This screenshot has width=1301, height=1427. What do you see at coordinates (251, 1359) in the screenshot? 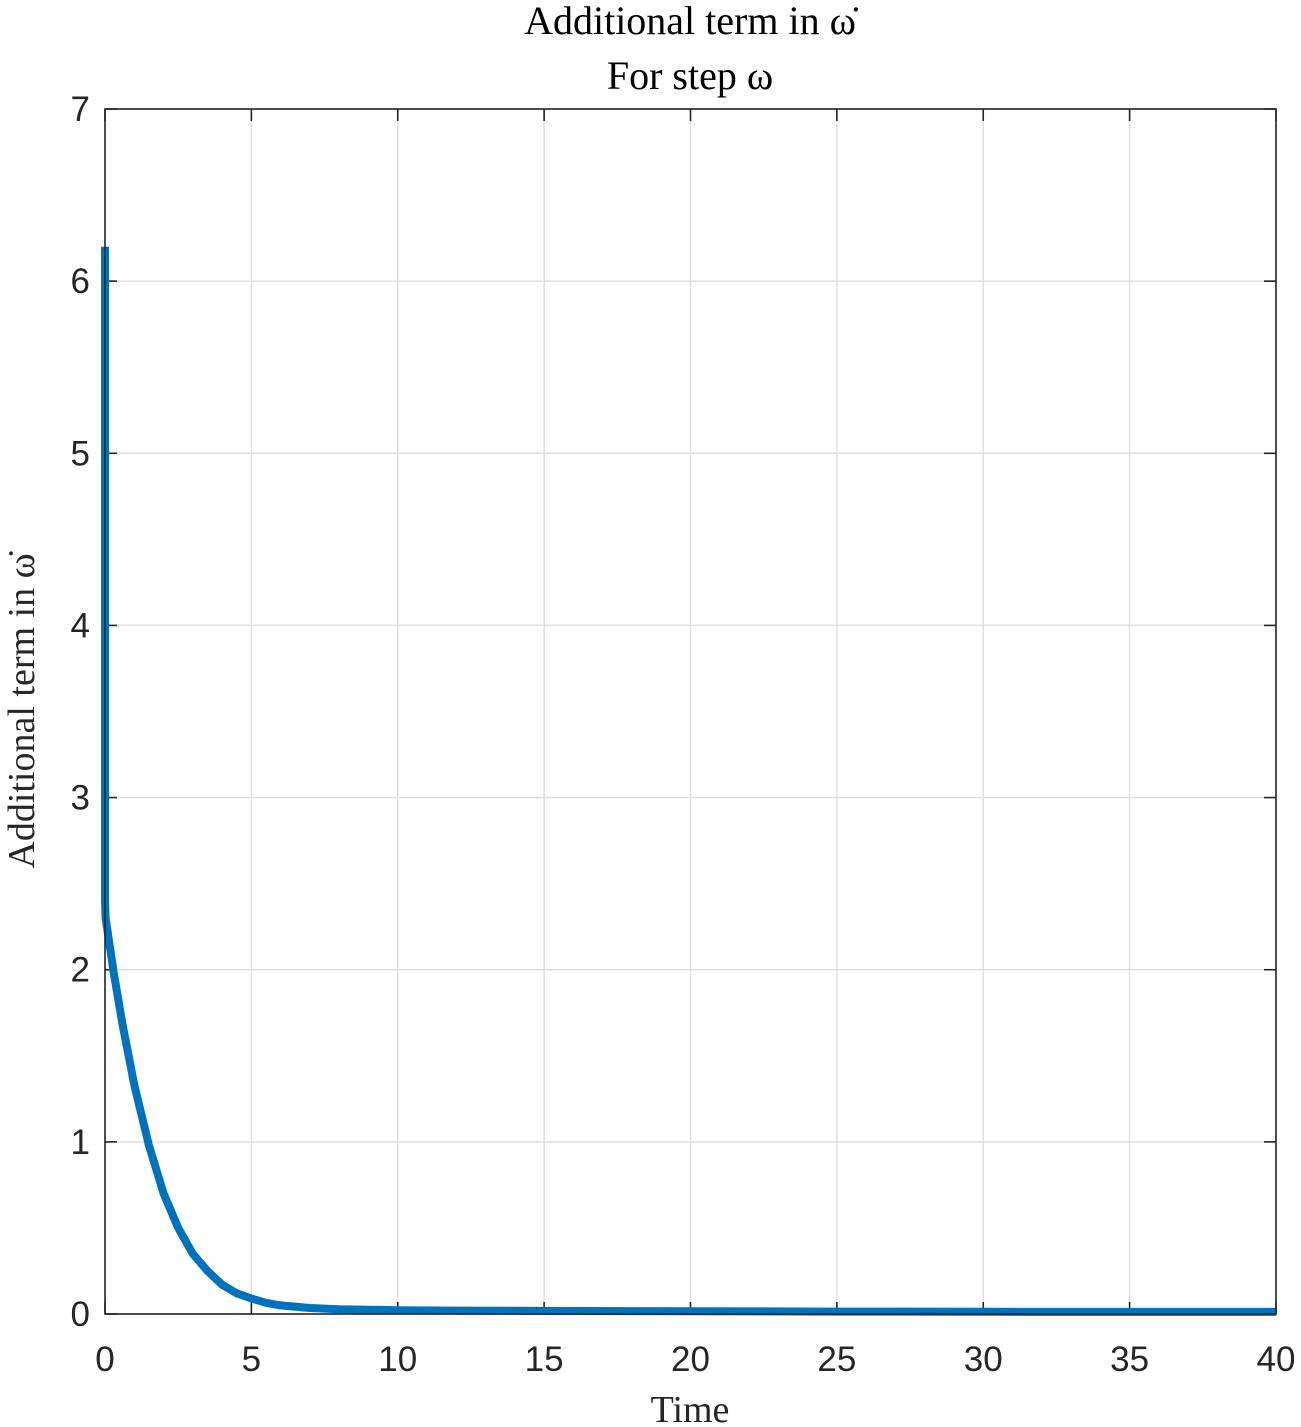
I see `x-tick-label: 5` at bounding box center [251, 1359].